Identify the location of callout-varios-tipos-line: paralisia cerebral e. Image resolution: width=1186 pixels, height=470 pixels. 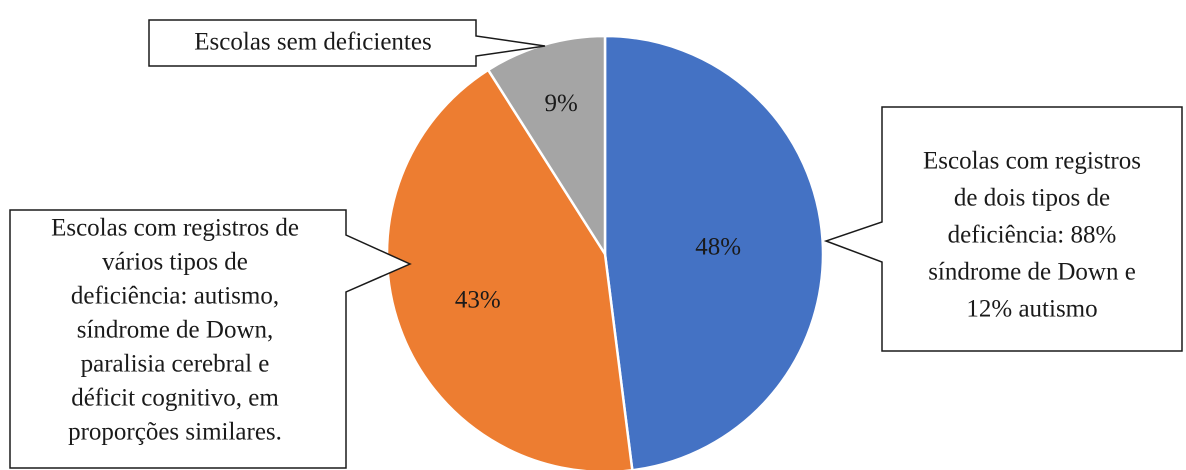
(175, 364).